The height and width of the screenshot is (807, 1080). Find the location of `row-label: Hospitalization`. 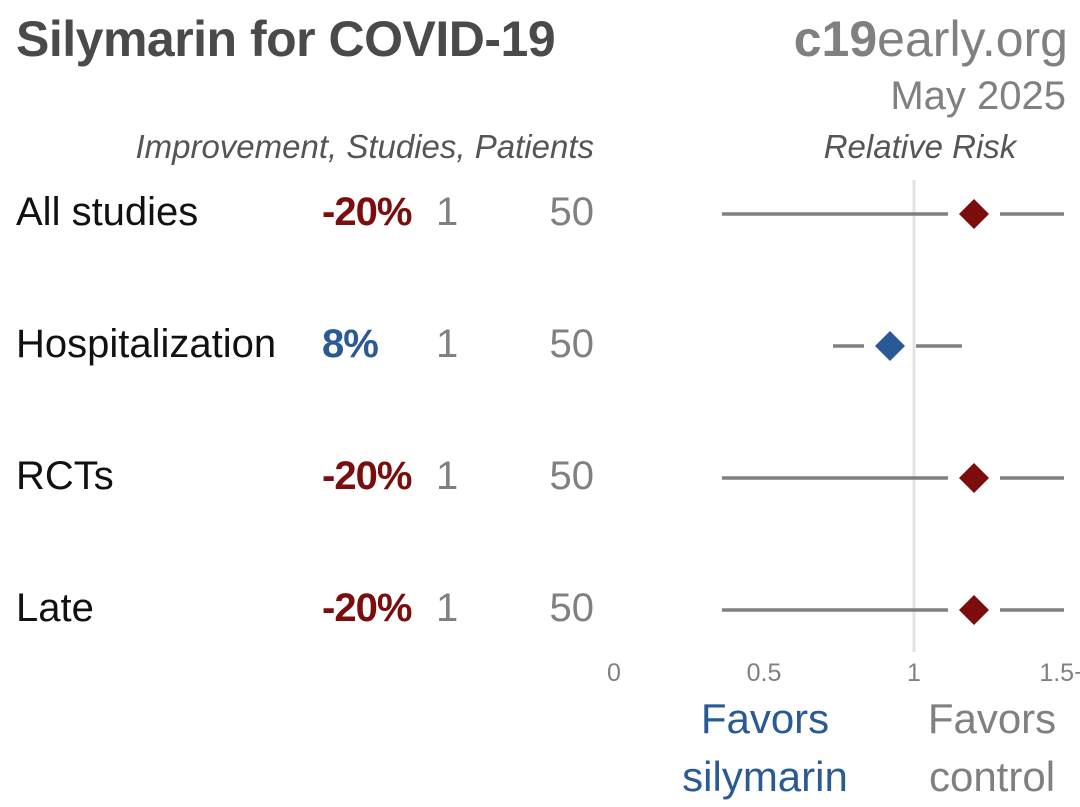

row-label: Hospitalization is located at coordinates (146, 344).